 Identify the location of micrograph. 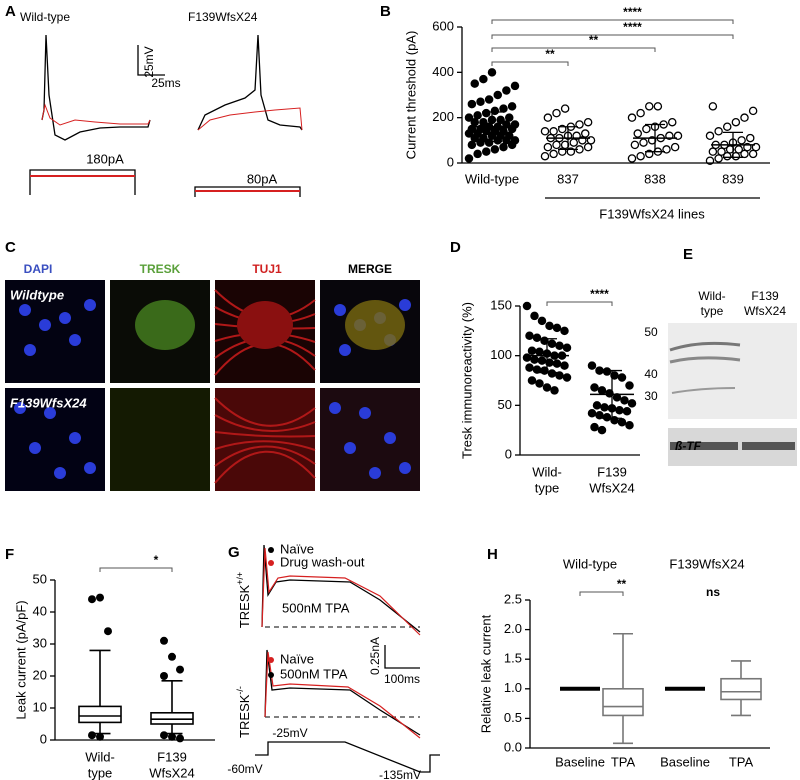
(55, 331).